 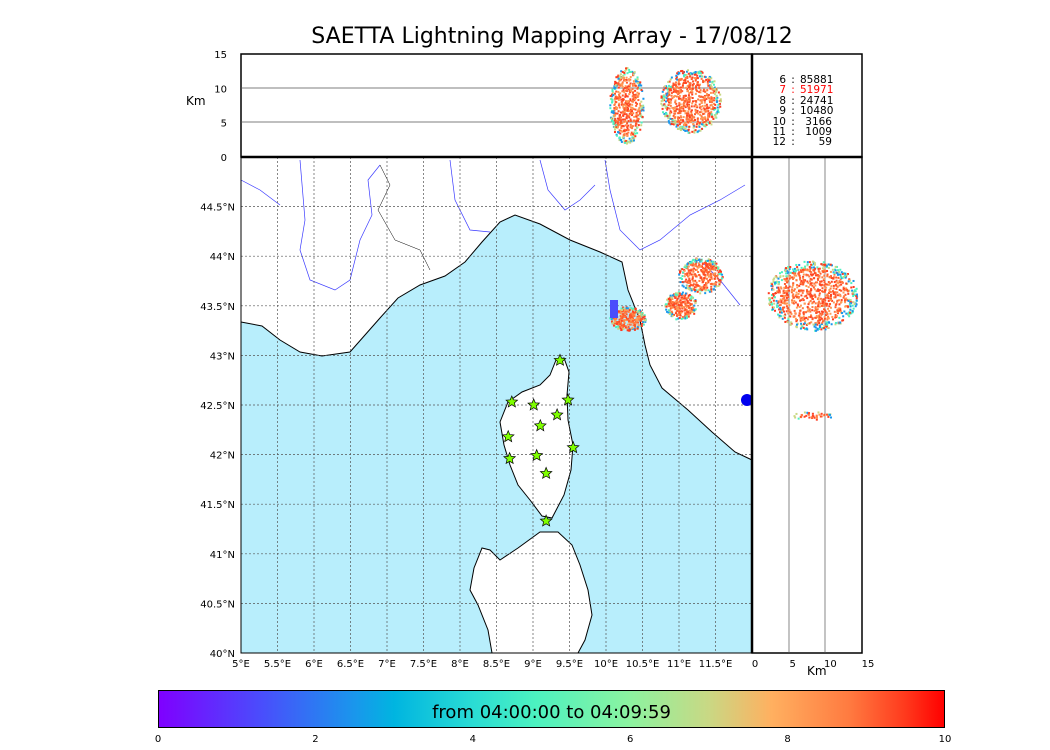 What do you see at coordinates (945, 739) in the screenshot?
I see `colorbar-tick-label: 10` at bounding box center [945, 739].